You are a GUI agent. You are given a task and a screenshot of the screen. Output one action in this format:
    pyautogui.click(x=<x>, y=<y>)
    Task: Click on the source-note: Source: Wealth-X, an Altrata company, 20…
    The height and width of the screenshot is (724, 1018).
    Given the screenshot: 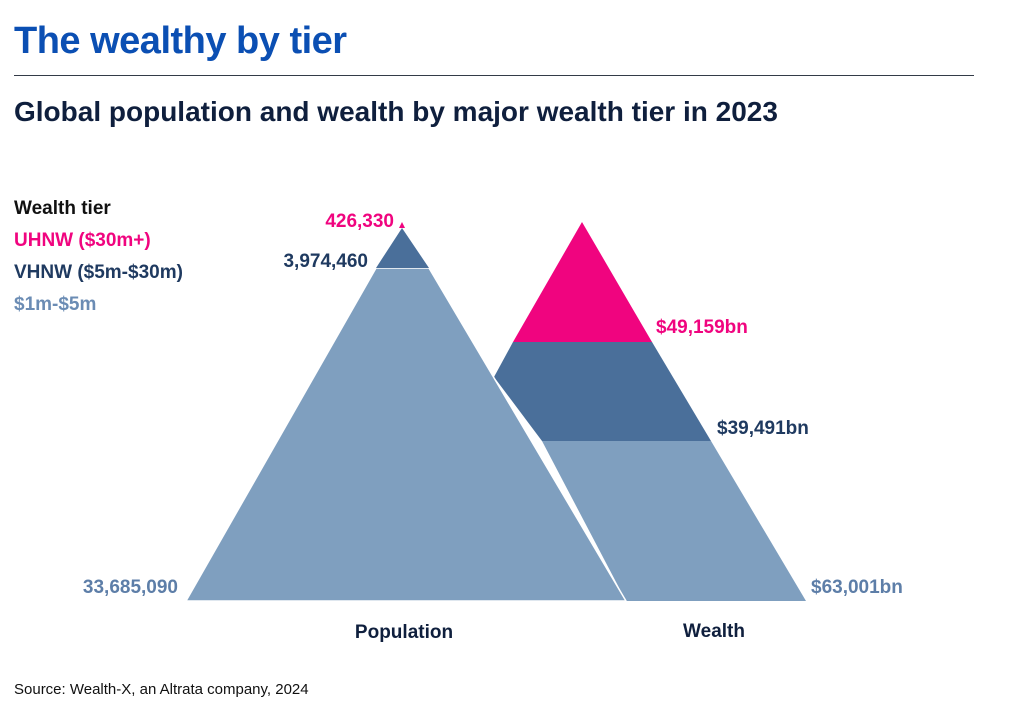 What is the action you would take?
    pyautogui.click(x=161, y=689)
    